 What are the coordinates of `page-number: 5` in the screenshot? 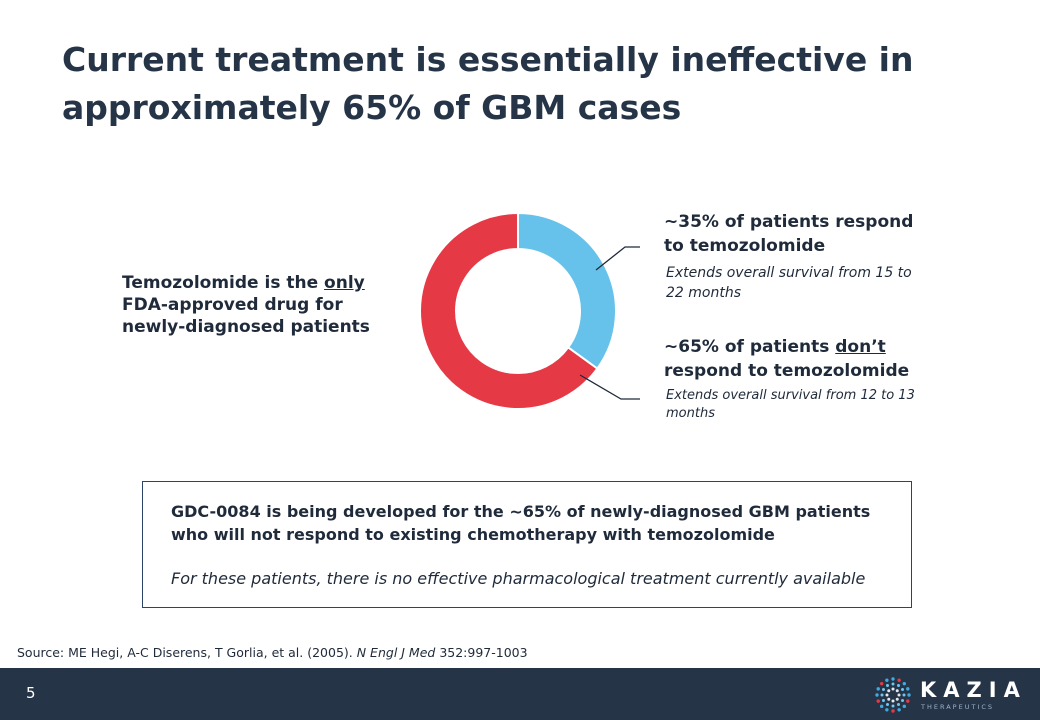 It's located at (31, 693).